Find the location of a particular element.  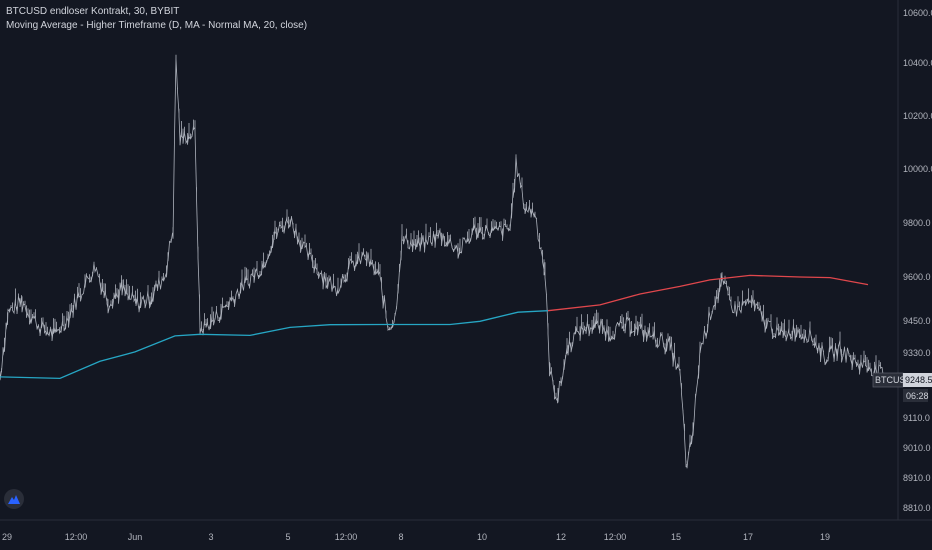

time-tick-label: Jun is located at coordinates (135, 537).